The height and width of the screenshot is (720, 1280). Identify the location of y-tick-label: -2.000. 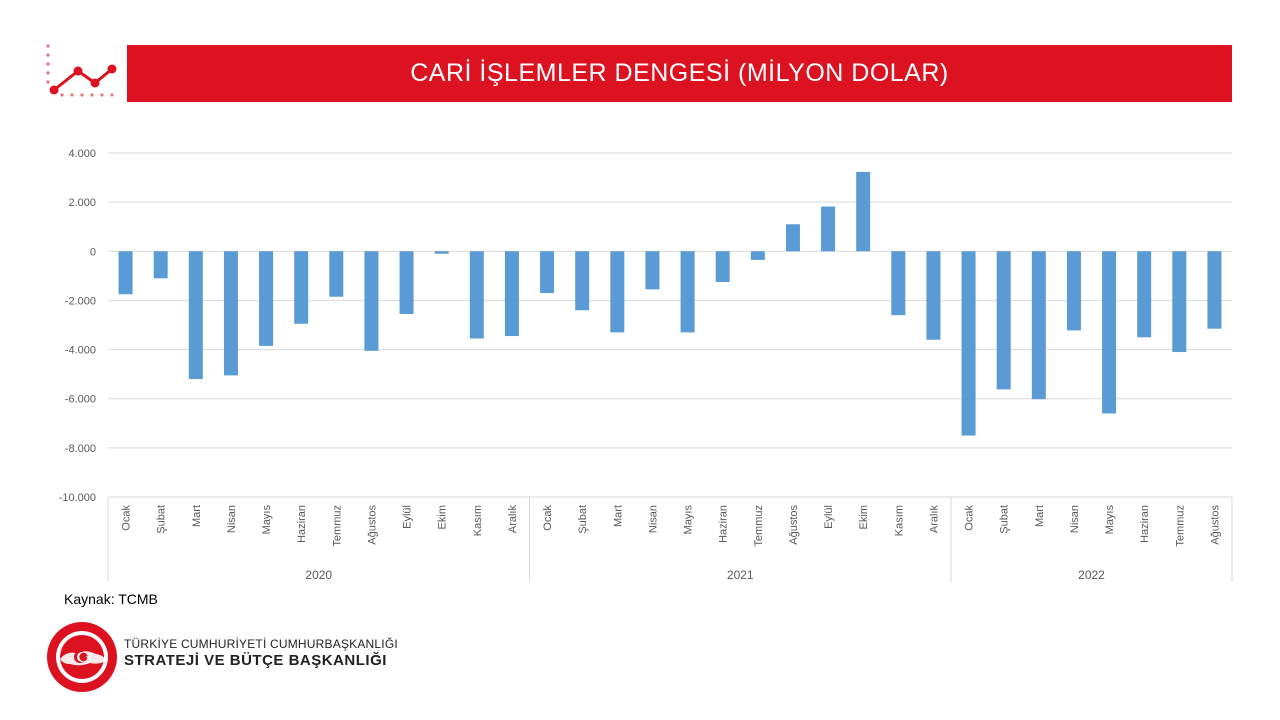
(80, 301).